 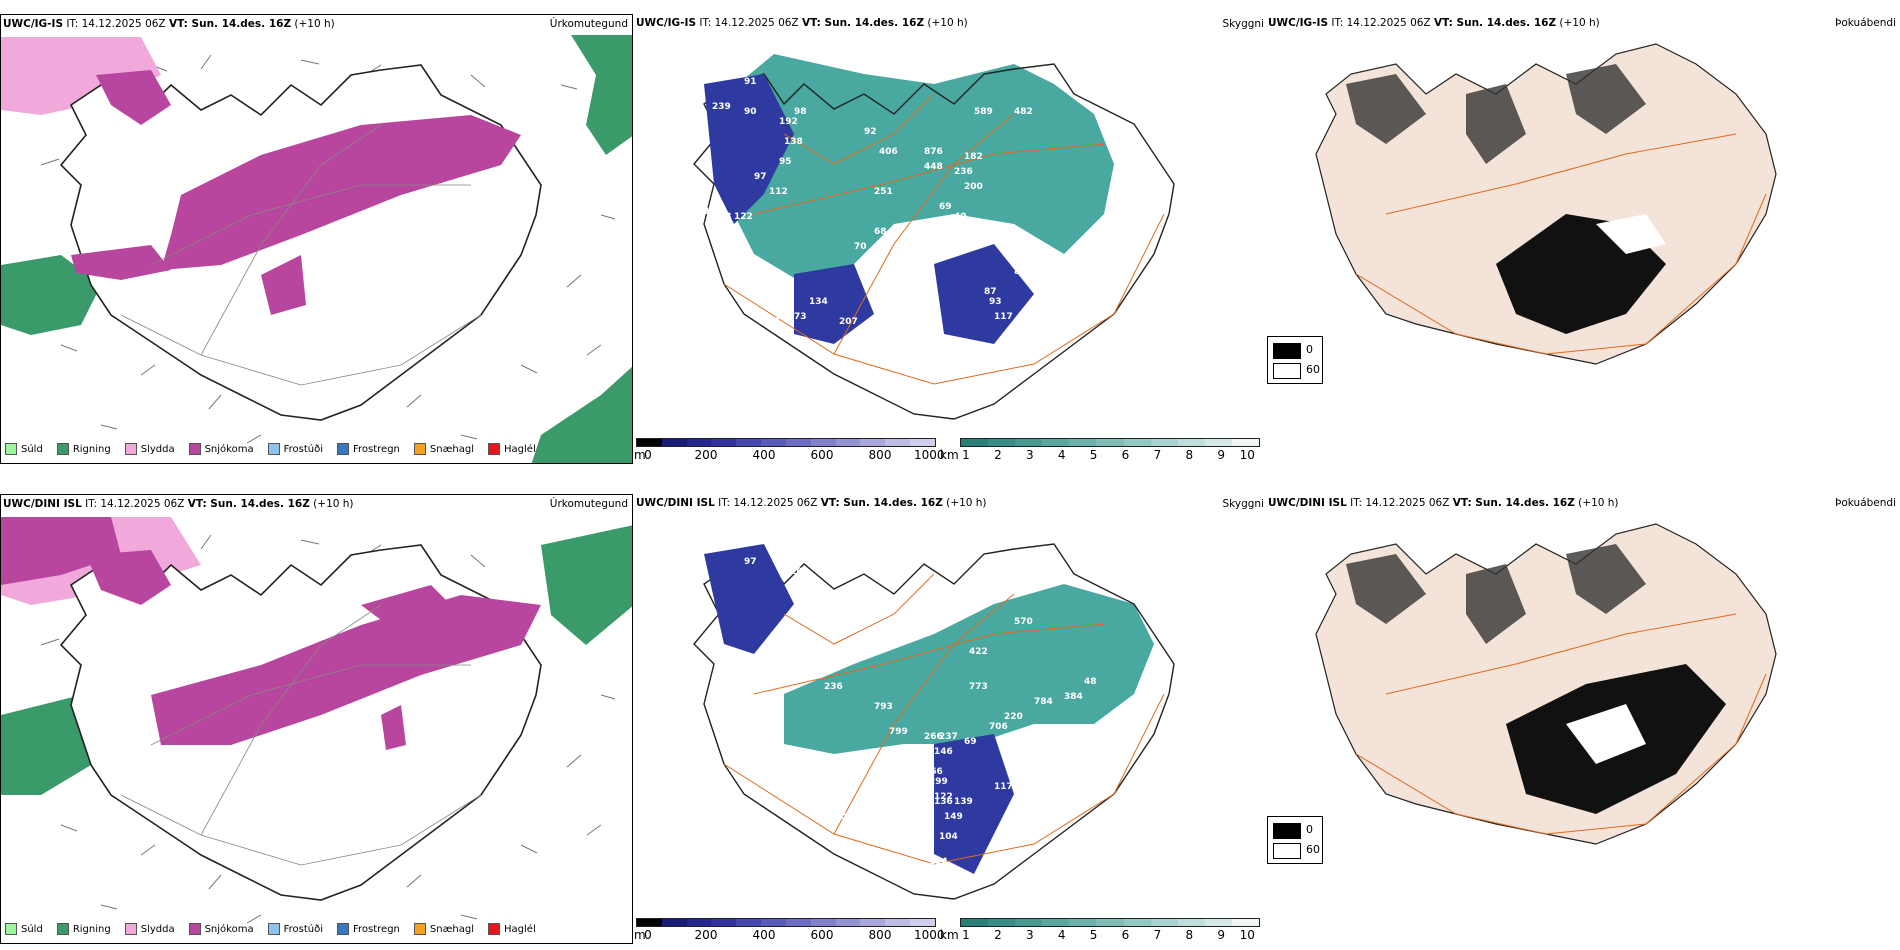 I want to click on cloud-base-value-label: 406, so click(x=888, y=152).